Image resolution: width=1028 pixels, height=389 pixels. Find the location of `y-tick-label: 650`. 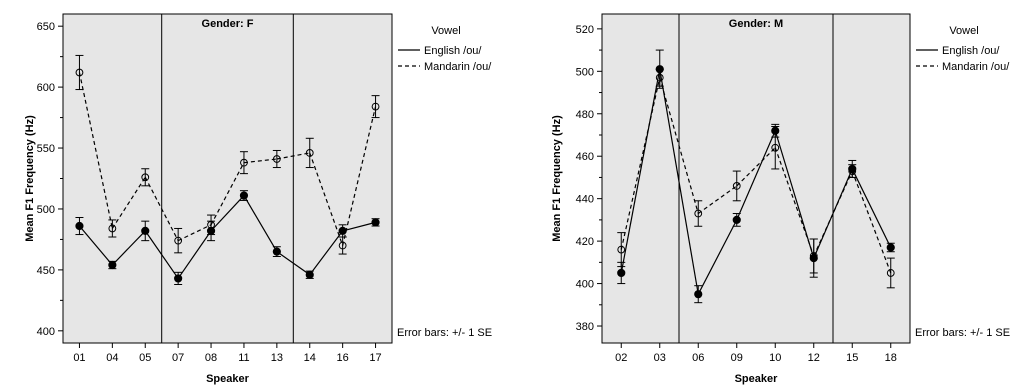

y-tick-label: 650 is located at coordinates (46, 27).